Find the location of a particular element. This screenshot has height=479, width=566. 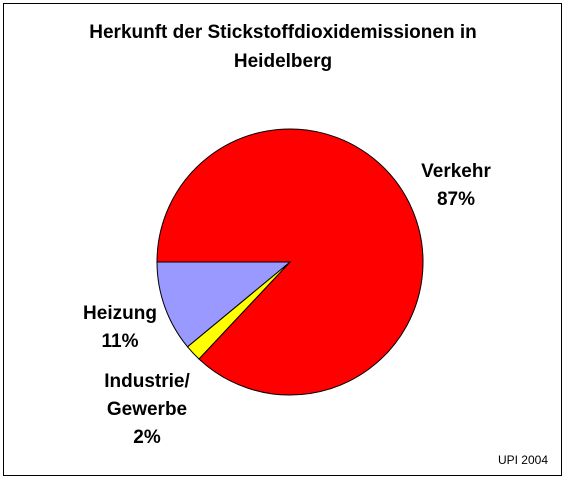

slice-label: Verkehr is located at coordinates (456, 171).